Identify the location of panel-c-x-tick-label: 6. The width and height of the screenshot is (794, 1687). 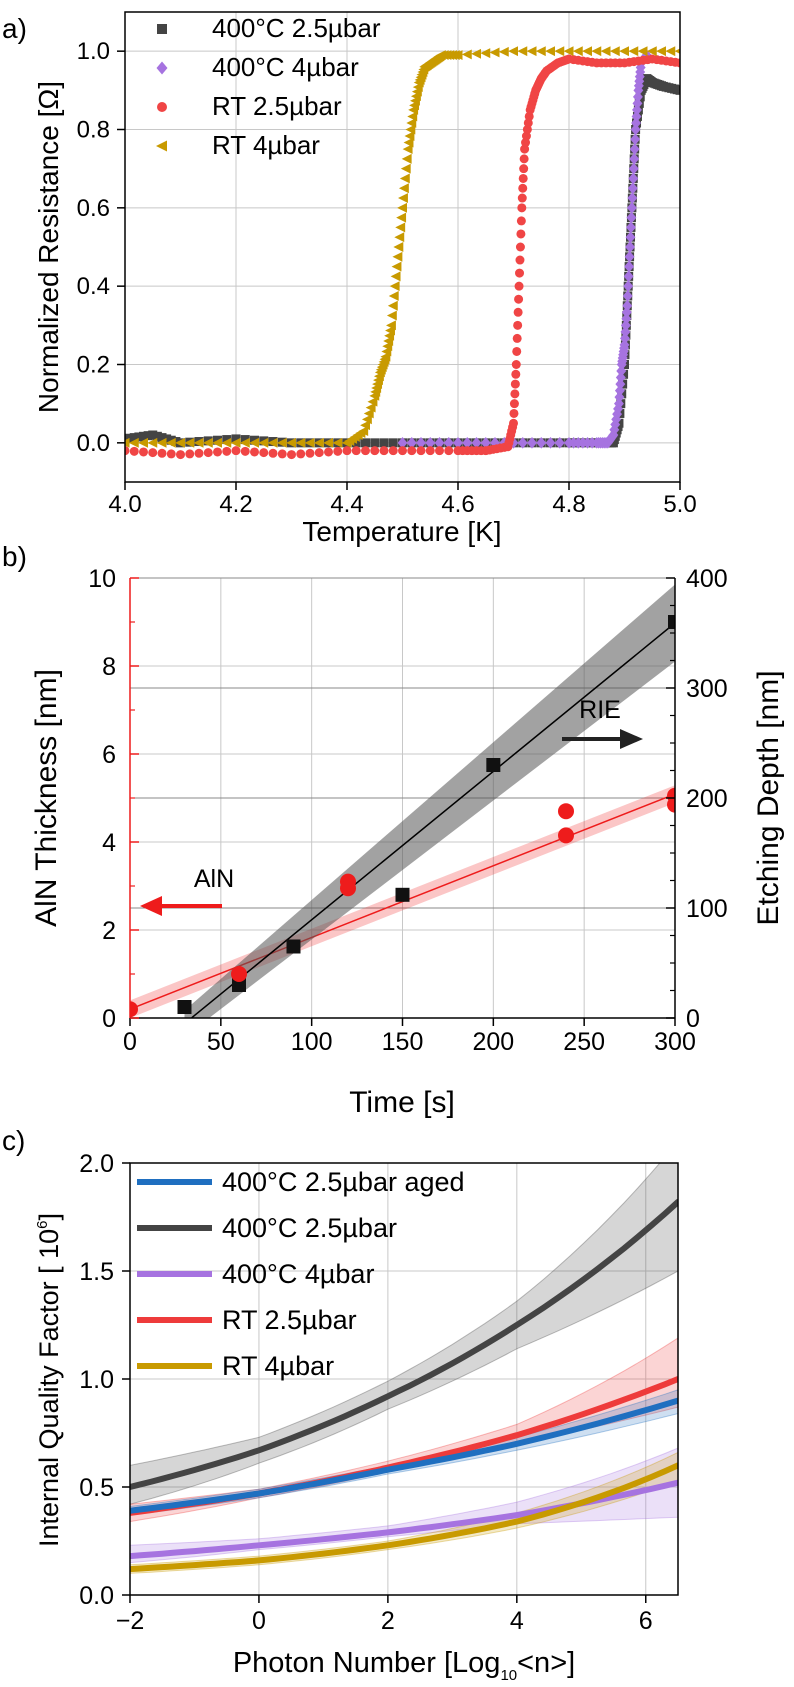
(646, 1621).